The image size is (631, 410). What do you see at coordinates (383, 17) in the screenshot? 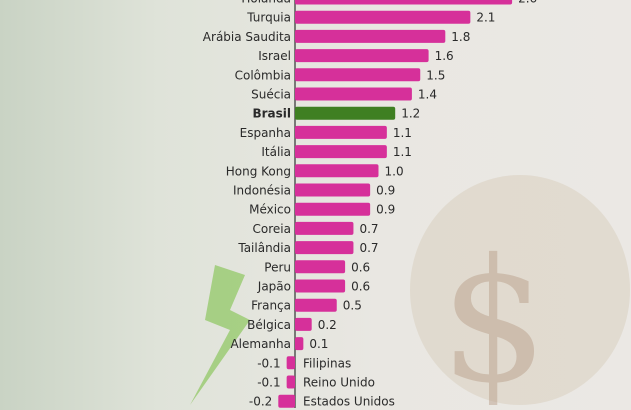
I see `bar-turquia` at bounding box center [383, 17].